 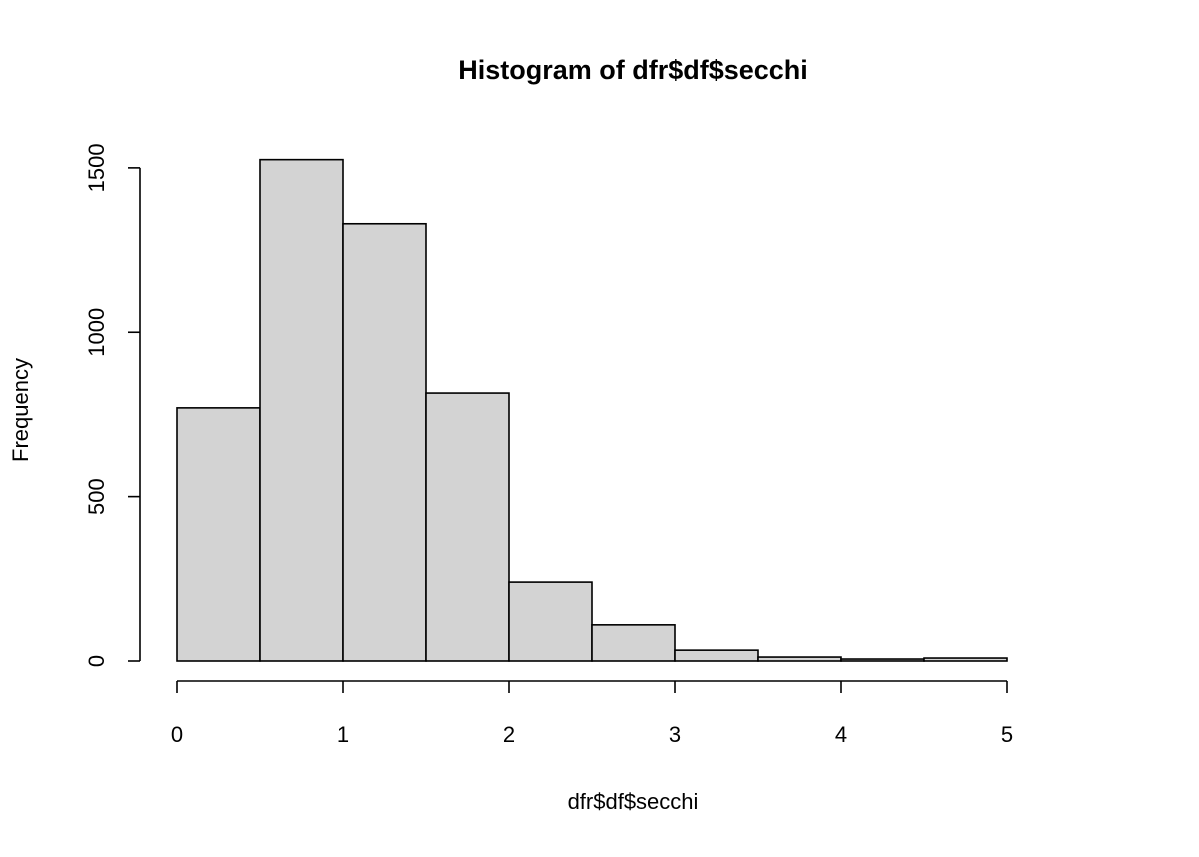 I want to click on y-tick-label: 1000, so click(x=96, y=332).